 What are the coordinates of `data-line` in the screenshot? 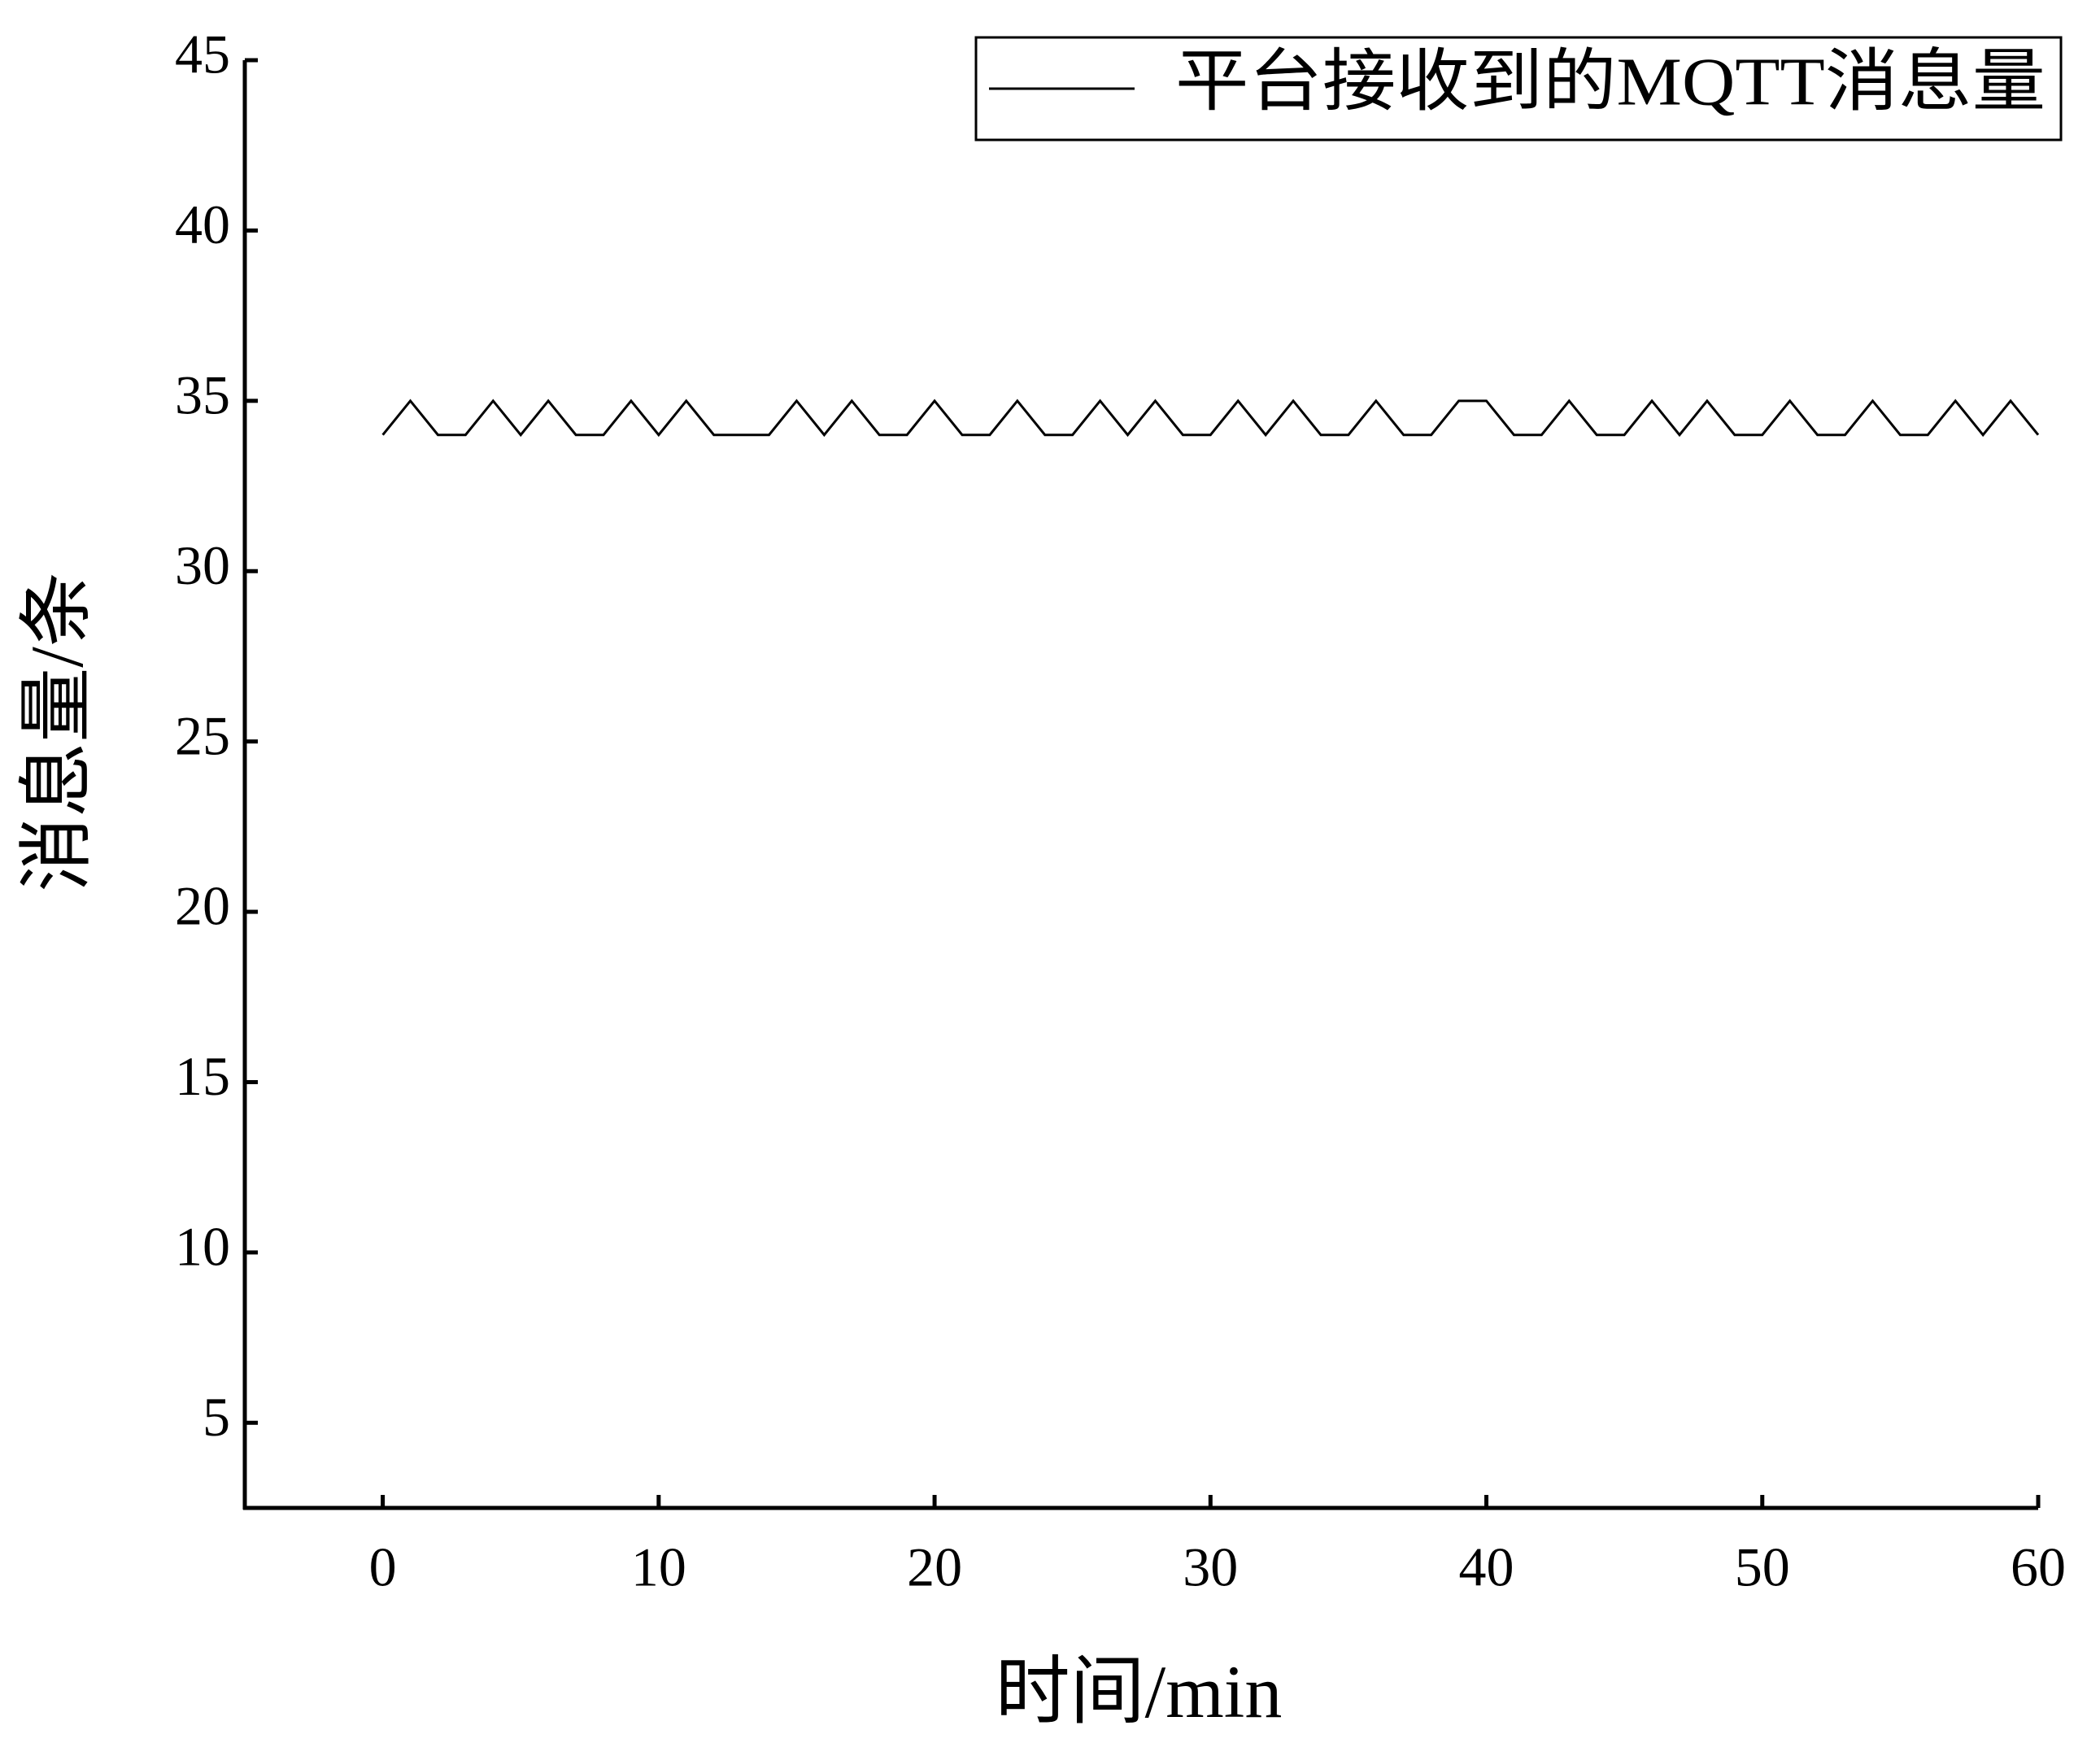 It's located at (1210, 418).